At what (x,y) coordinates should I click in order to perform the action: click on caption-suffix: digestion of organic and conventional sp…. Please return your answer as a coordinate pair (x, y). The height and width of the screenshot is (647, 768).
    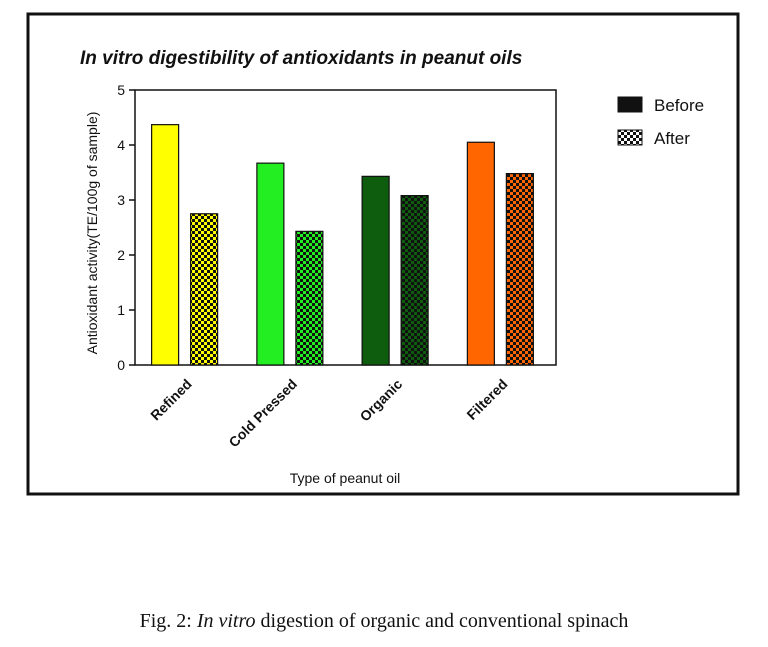
    Looking at the image, I should click on (442, 621).